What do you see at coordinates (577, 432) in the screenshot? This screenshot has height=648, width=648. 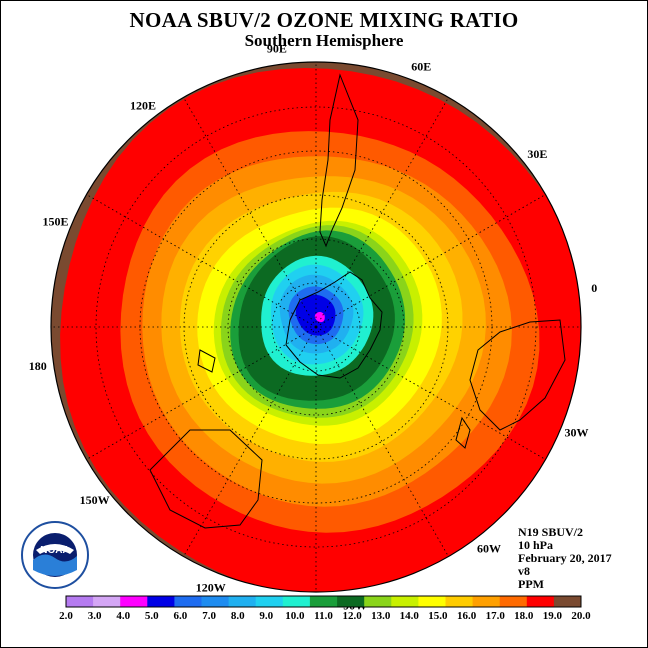 I see `longitude-label: 30W` at bounding box center [577, 432].